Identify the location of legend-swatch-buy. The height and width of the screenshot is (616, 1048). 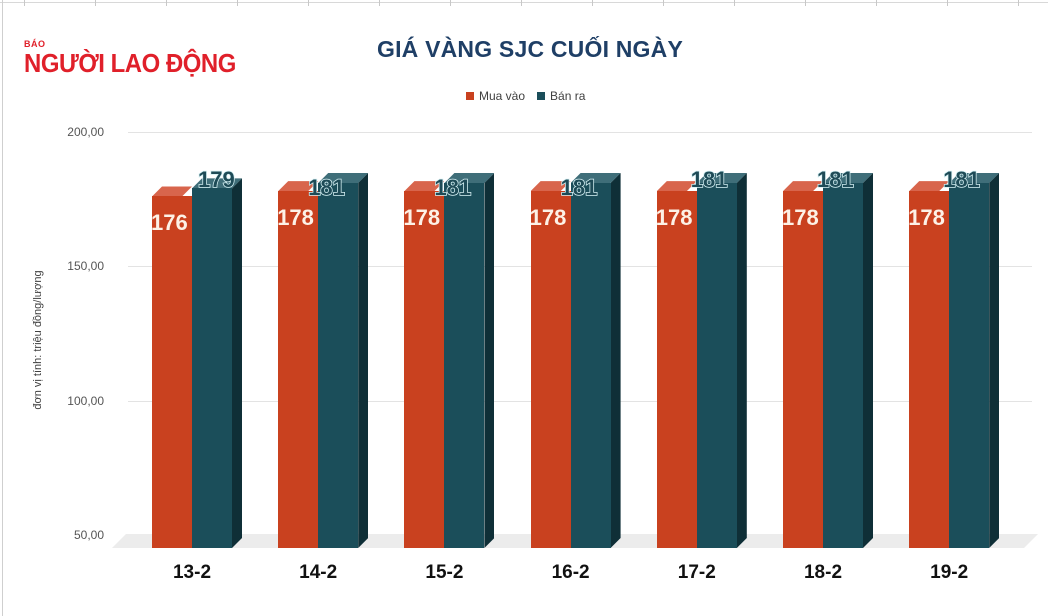
(470, 96).